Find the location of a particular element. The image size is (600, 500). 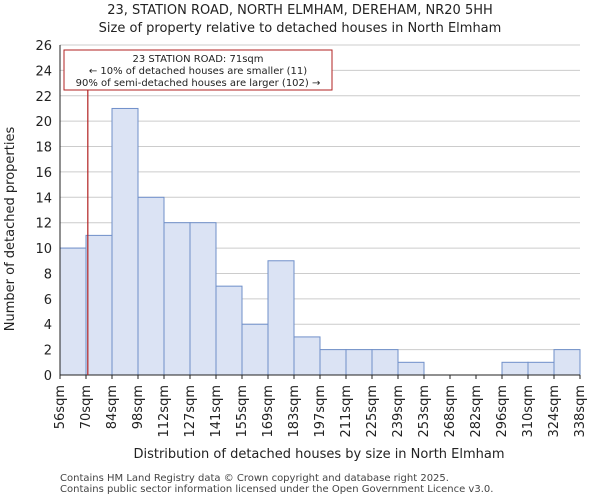

y-tick-label: 26 is located at coordinates (43, 46).